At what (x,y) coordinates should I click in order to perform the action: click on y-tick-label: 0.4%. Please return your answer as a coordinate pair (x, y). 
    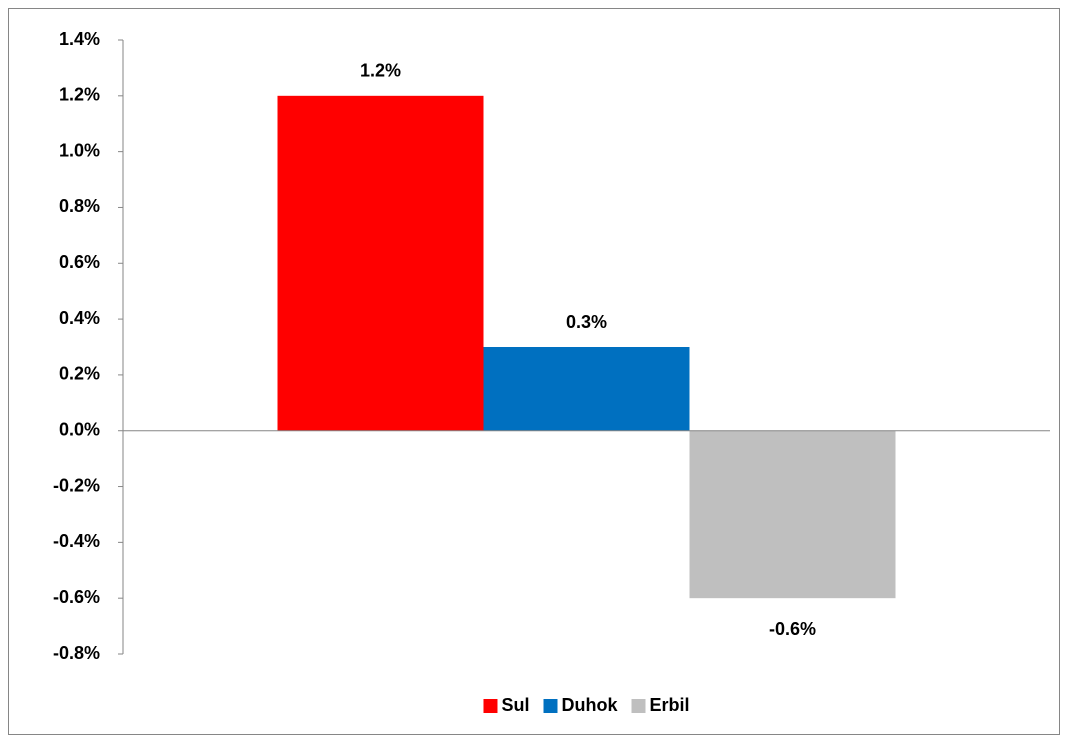
    Looking at the image, I should click on (79, 318).